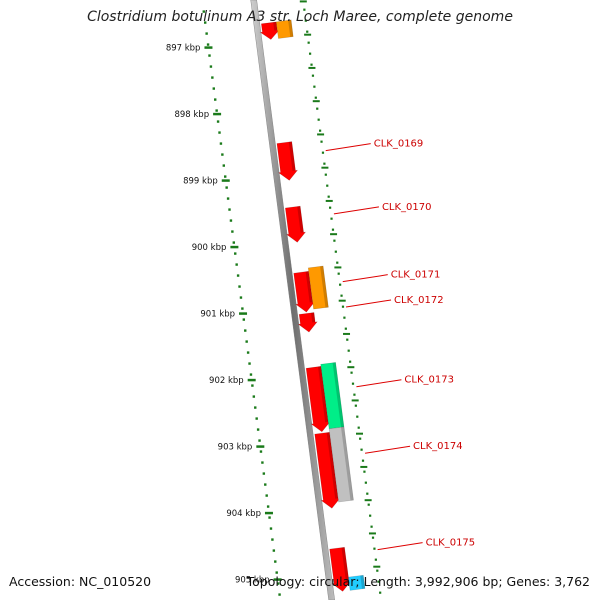 Image resolution: width=600 pixels, height=600 pixels. I want to click on ruler-tick-label: 904 kbp, so click(243, 514).